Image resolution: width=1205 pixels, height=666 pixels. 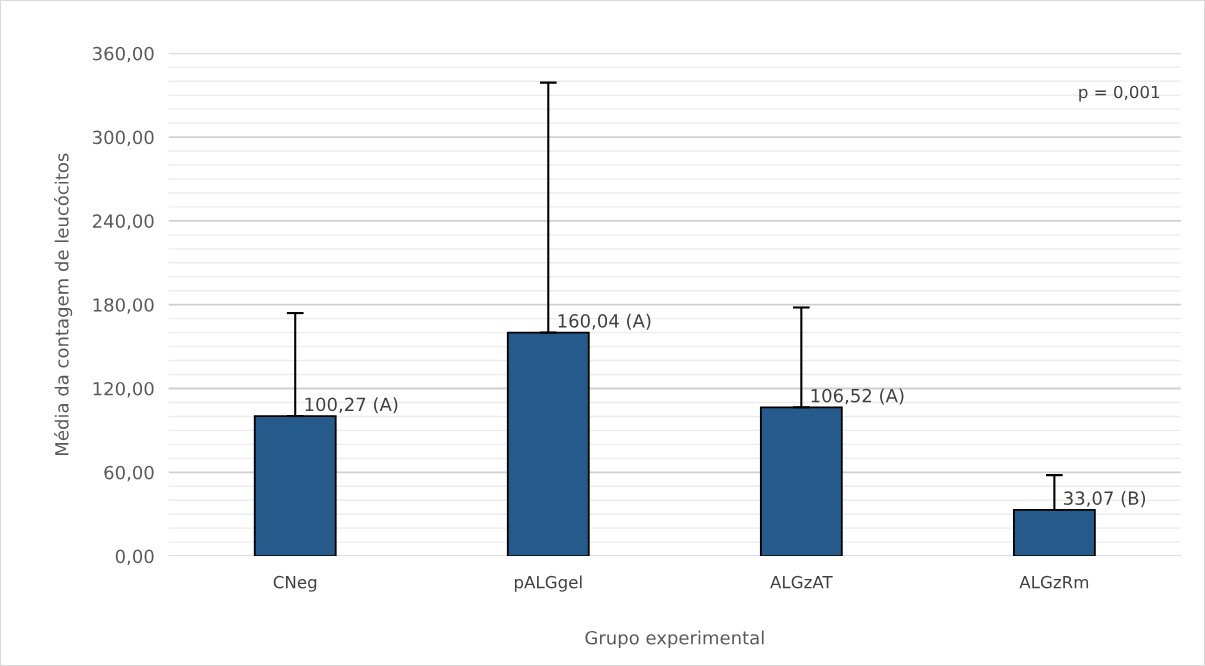 I want to click on data-label: 160,04 (A), so click(x=604, y=321).